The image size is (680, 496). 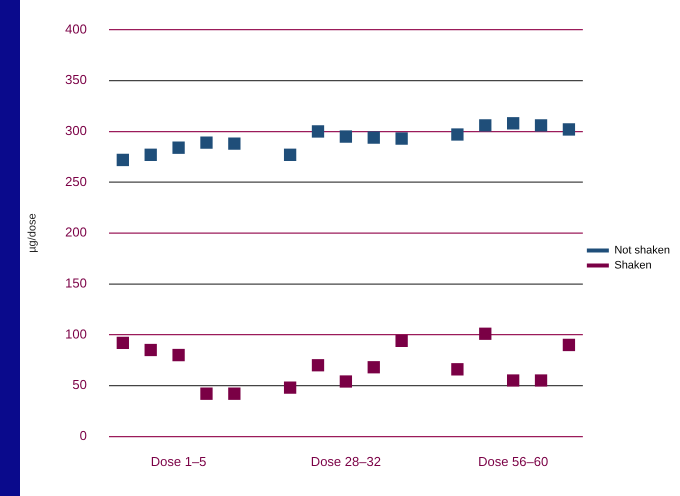 What do you see at coordinates (79, 384) in the screenshot?
I see `y-tick-label: 50` at bounding box center [79, 384].